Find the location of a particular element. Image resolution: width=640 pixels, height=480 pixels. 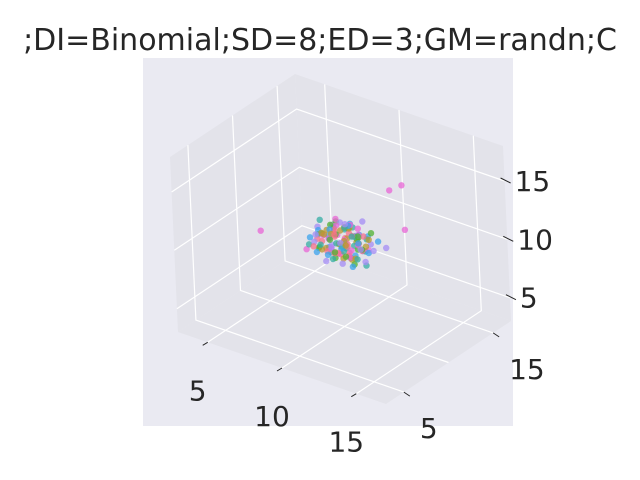

chart-title: ;DI=Binomial;SD=8;ED=3;GM=randn;C is located at coordinates (320, 40).